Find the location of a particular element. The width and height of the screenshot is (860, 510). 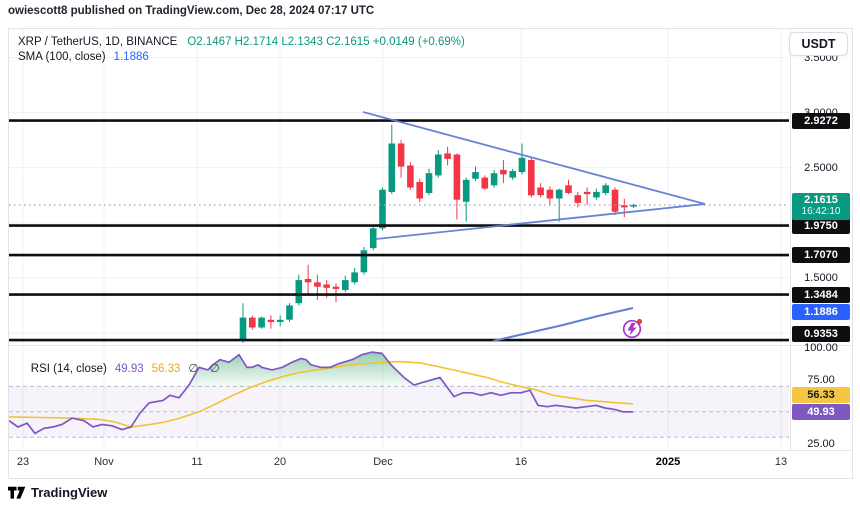

tradingview-attribution: TradingView is located at coordinates (57, 492).